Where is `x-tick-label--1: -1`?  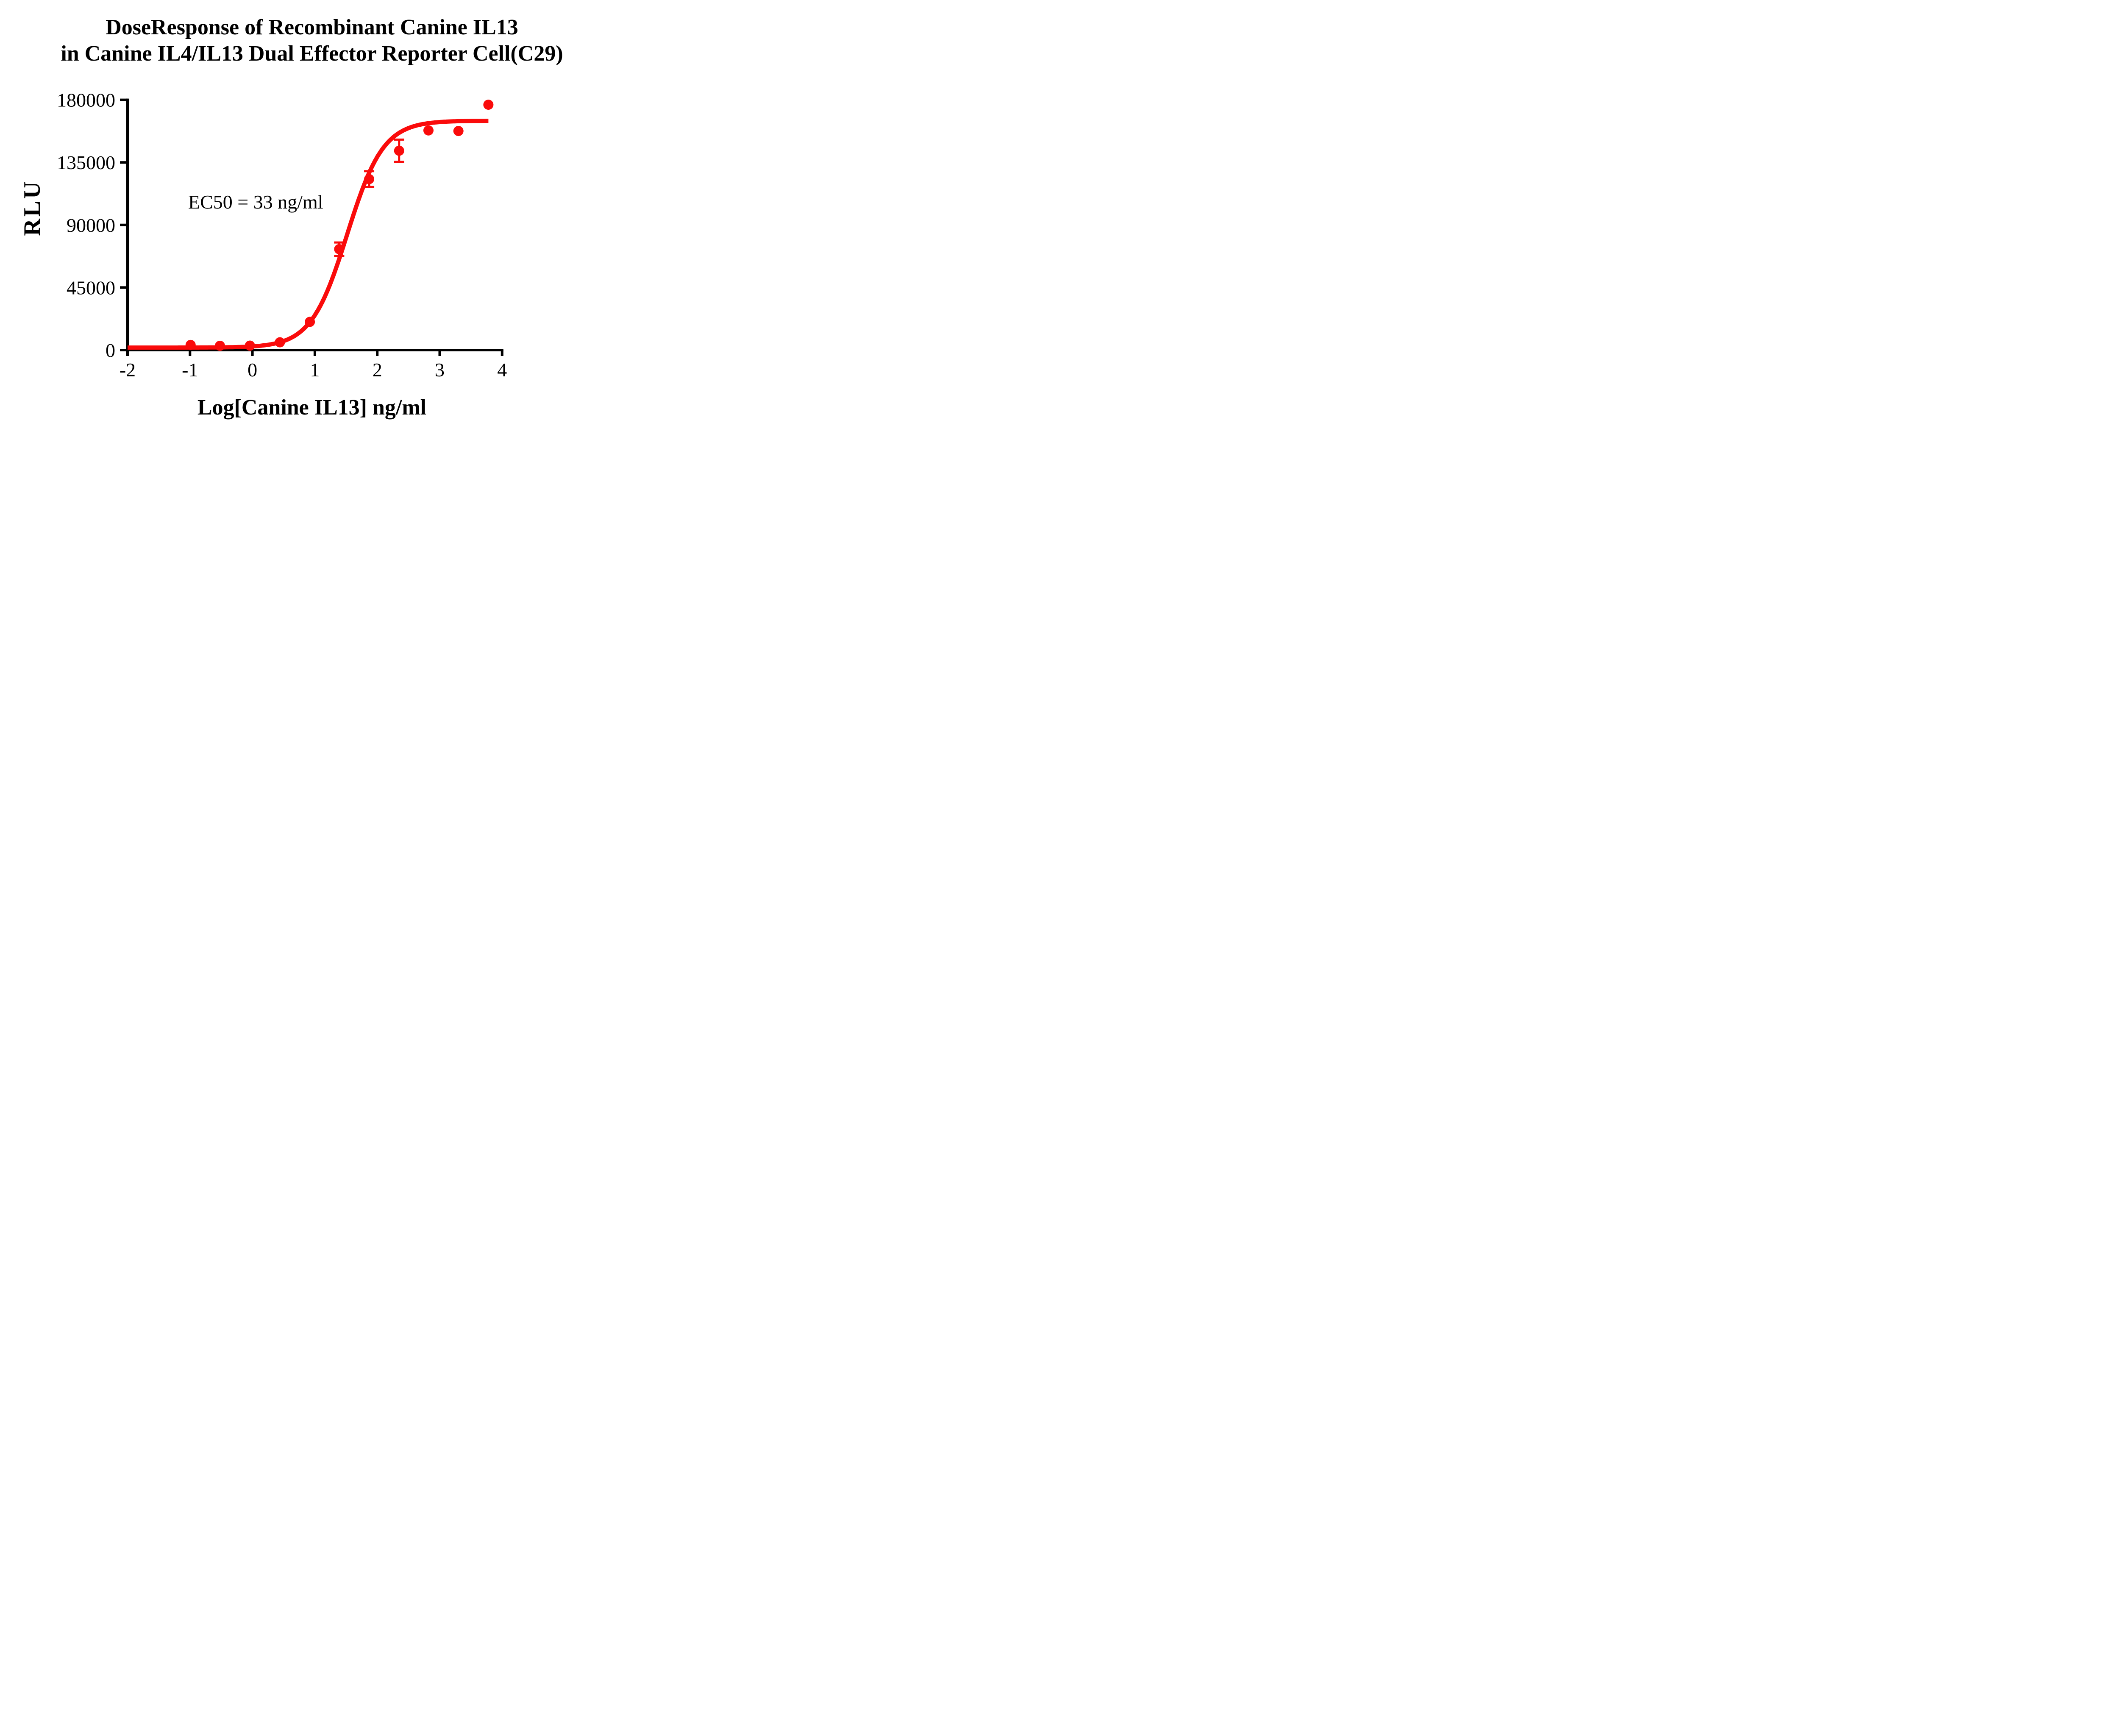
x-tick-label--1: -1 is located at coordinates (190, 370).